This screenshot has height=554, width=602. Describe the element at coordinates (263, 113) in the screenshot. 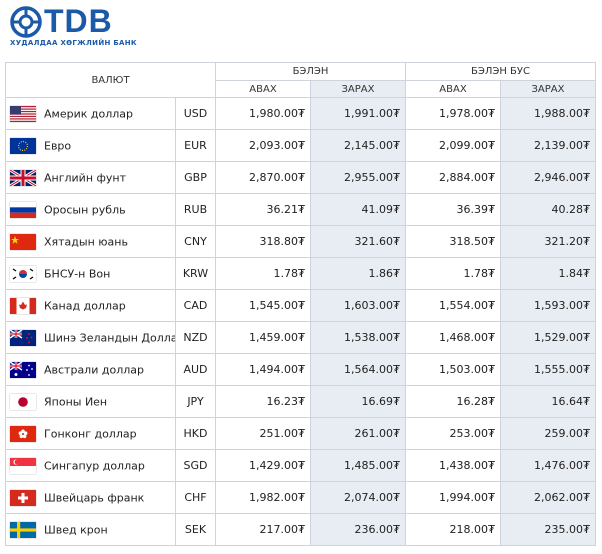

I see `rate-cell: 1,980.00₮` at that location.